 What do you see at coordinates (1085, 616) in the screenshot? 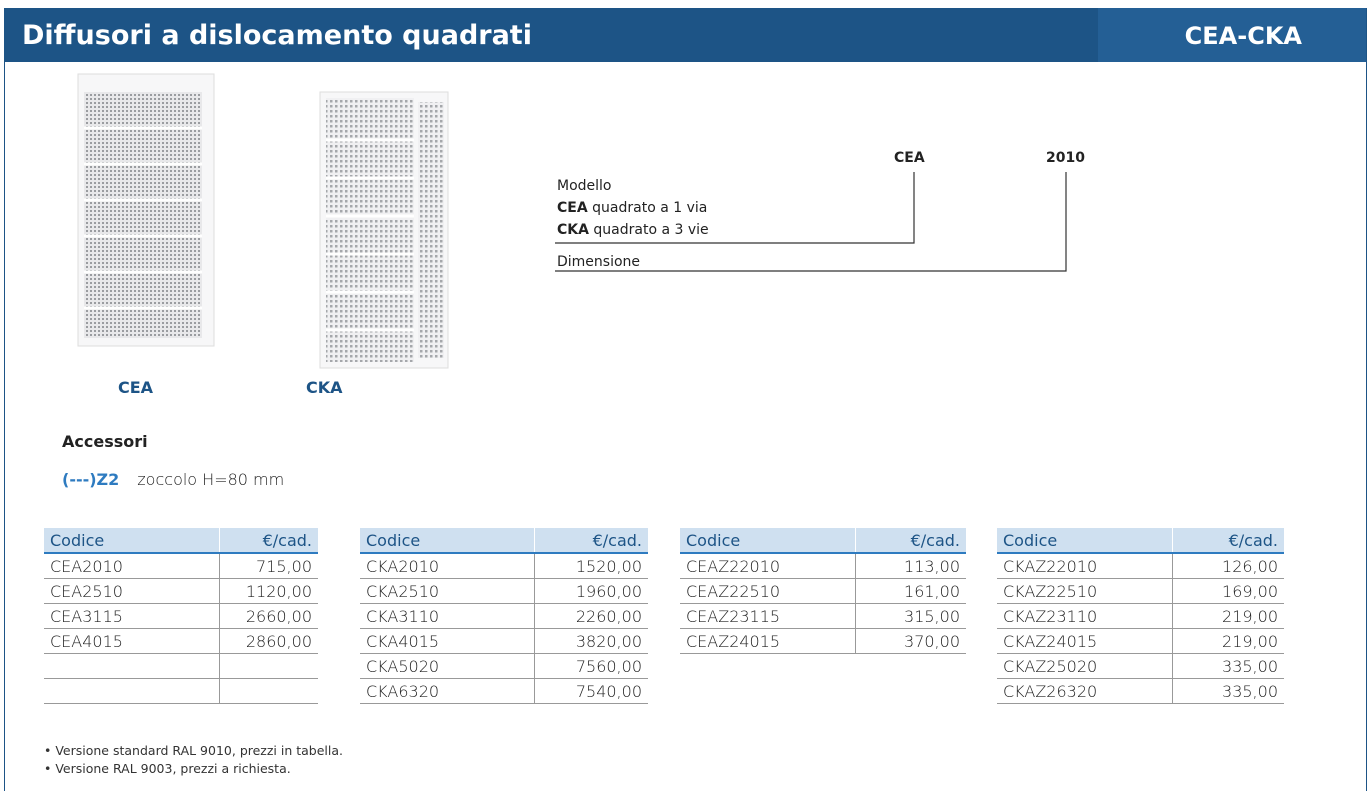
I see `code-cell: CKAZ23110` at bounding box center [1085, 616].